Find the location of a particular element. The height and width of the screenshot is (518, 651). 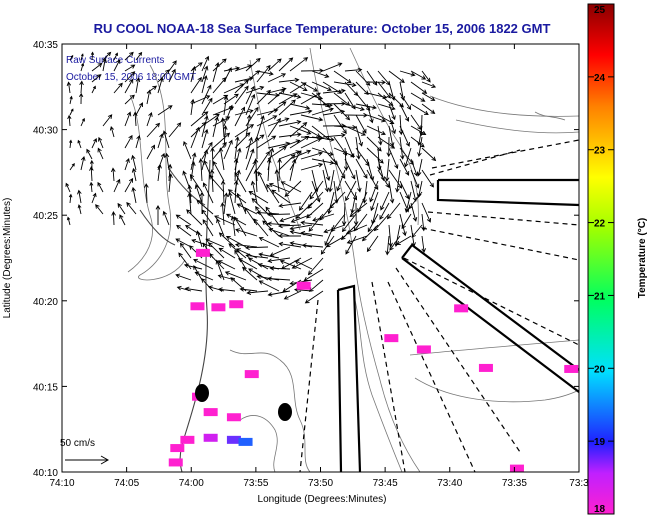

x-tick-label: 73:45 is located at coordinates (385, 483).